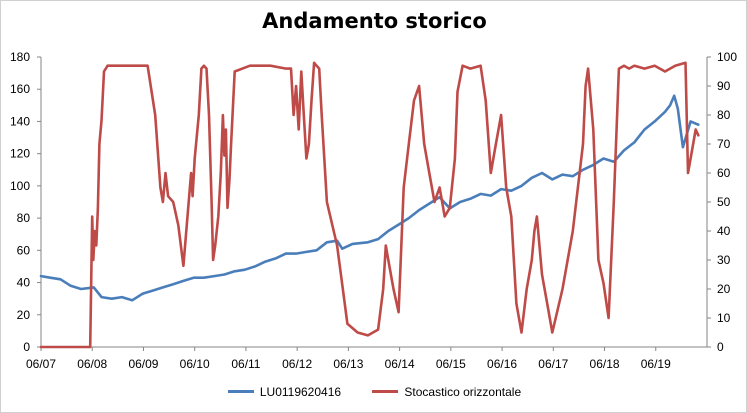 This screenshot has width=747, height=413. I want to click on x-tick-label: 06/09, so click(143, 364).